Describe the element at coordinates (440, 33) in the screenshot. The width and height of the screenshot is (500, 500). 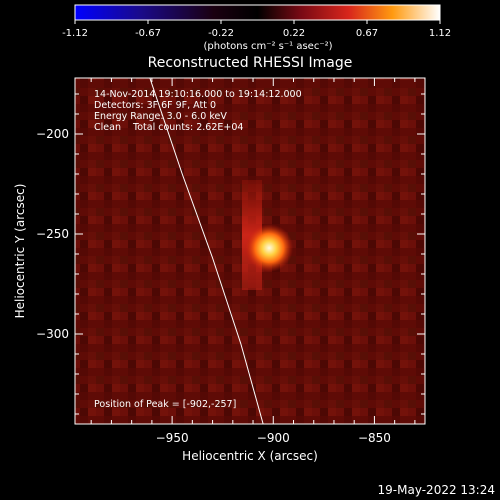
I see `colorbar-tick-5: 1.12` at that location.